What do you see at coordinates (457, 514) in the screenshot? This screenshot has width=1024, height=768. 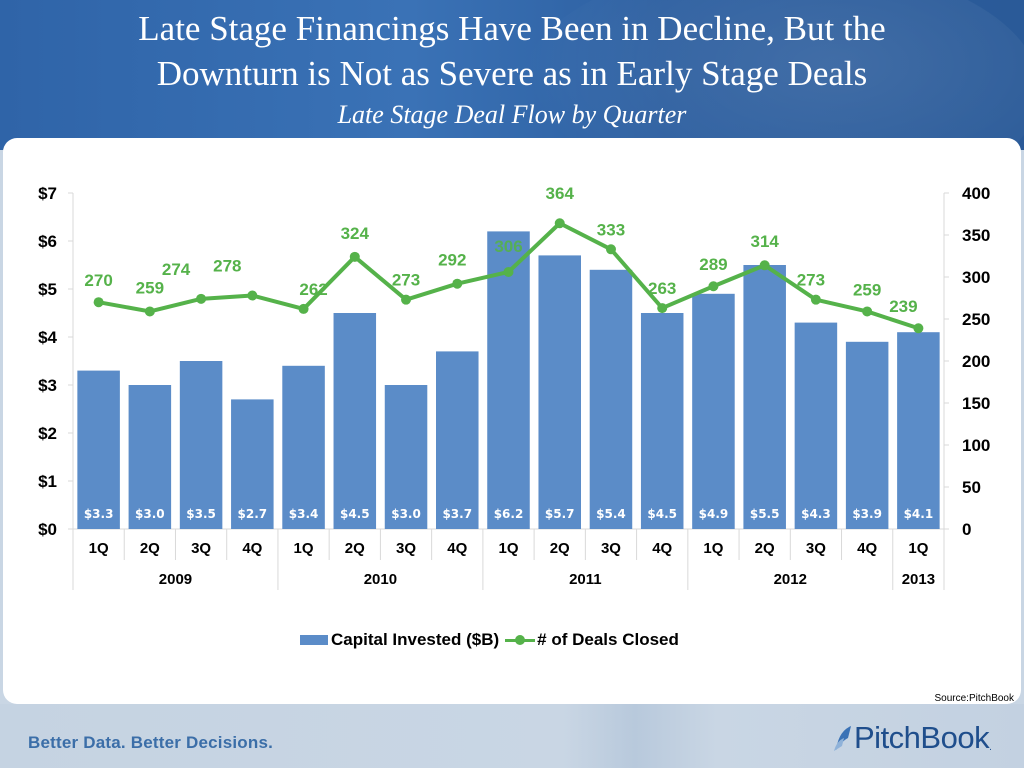 I see `bar-data-label: $3.7` at bounding box center [457, 514].